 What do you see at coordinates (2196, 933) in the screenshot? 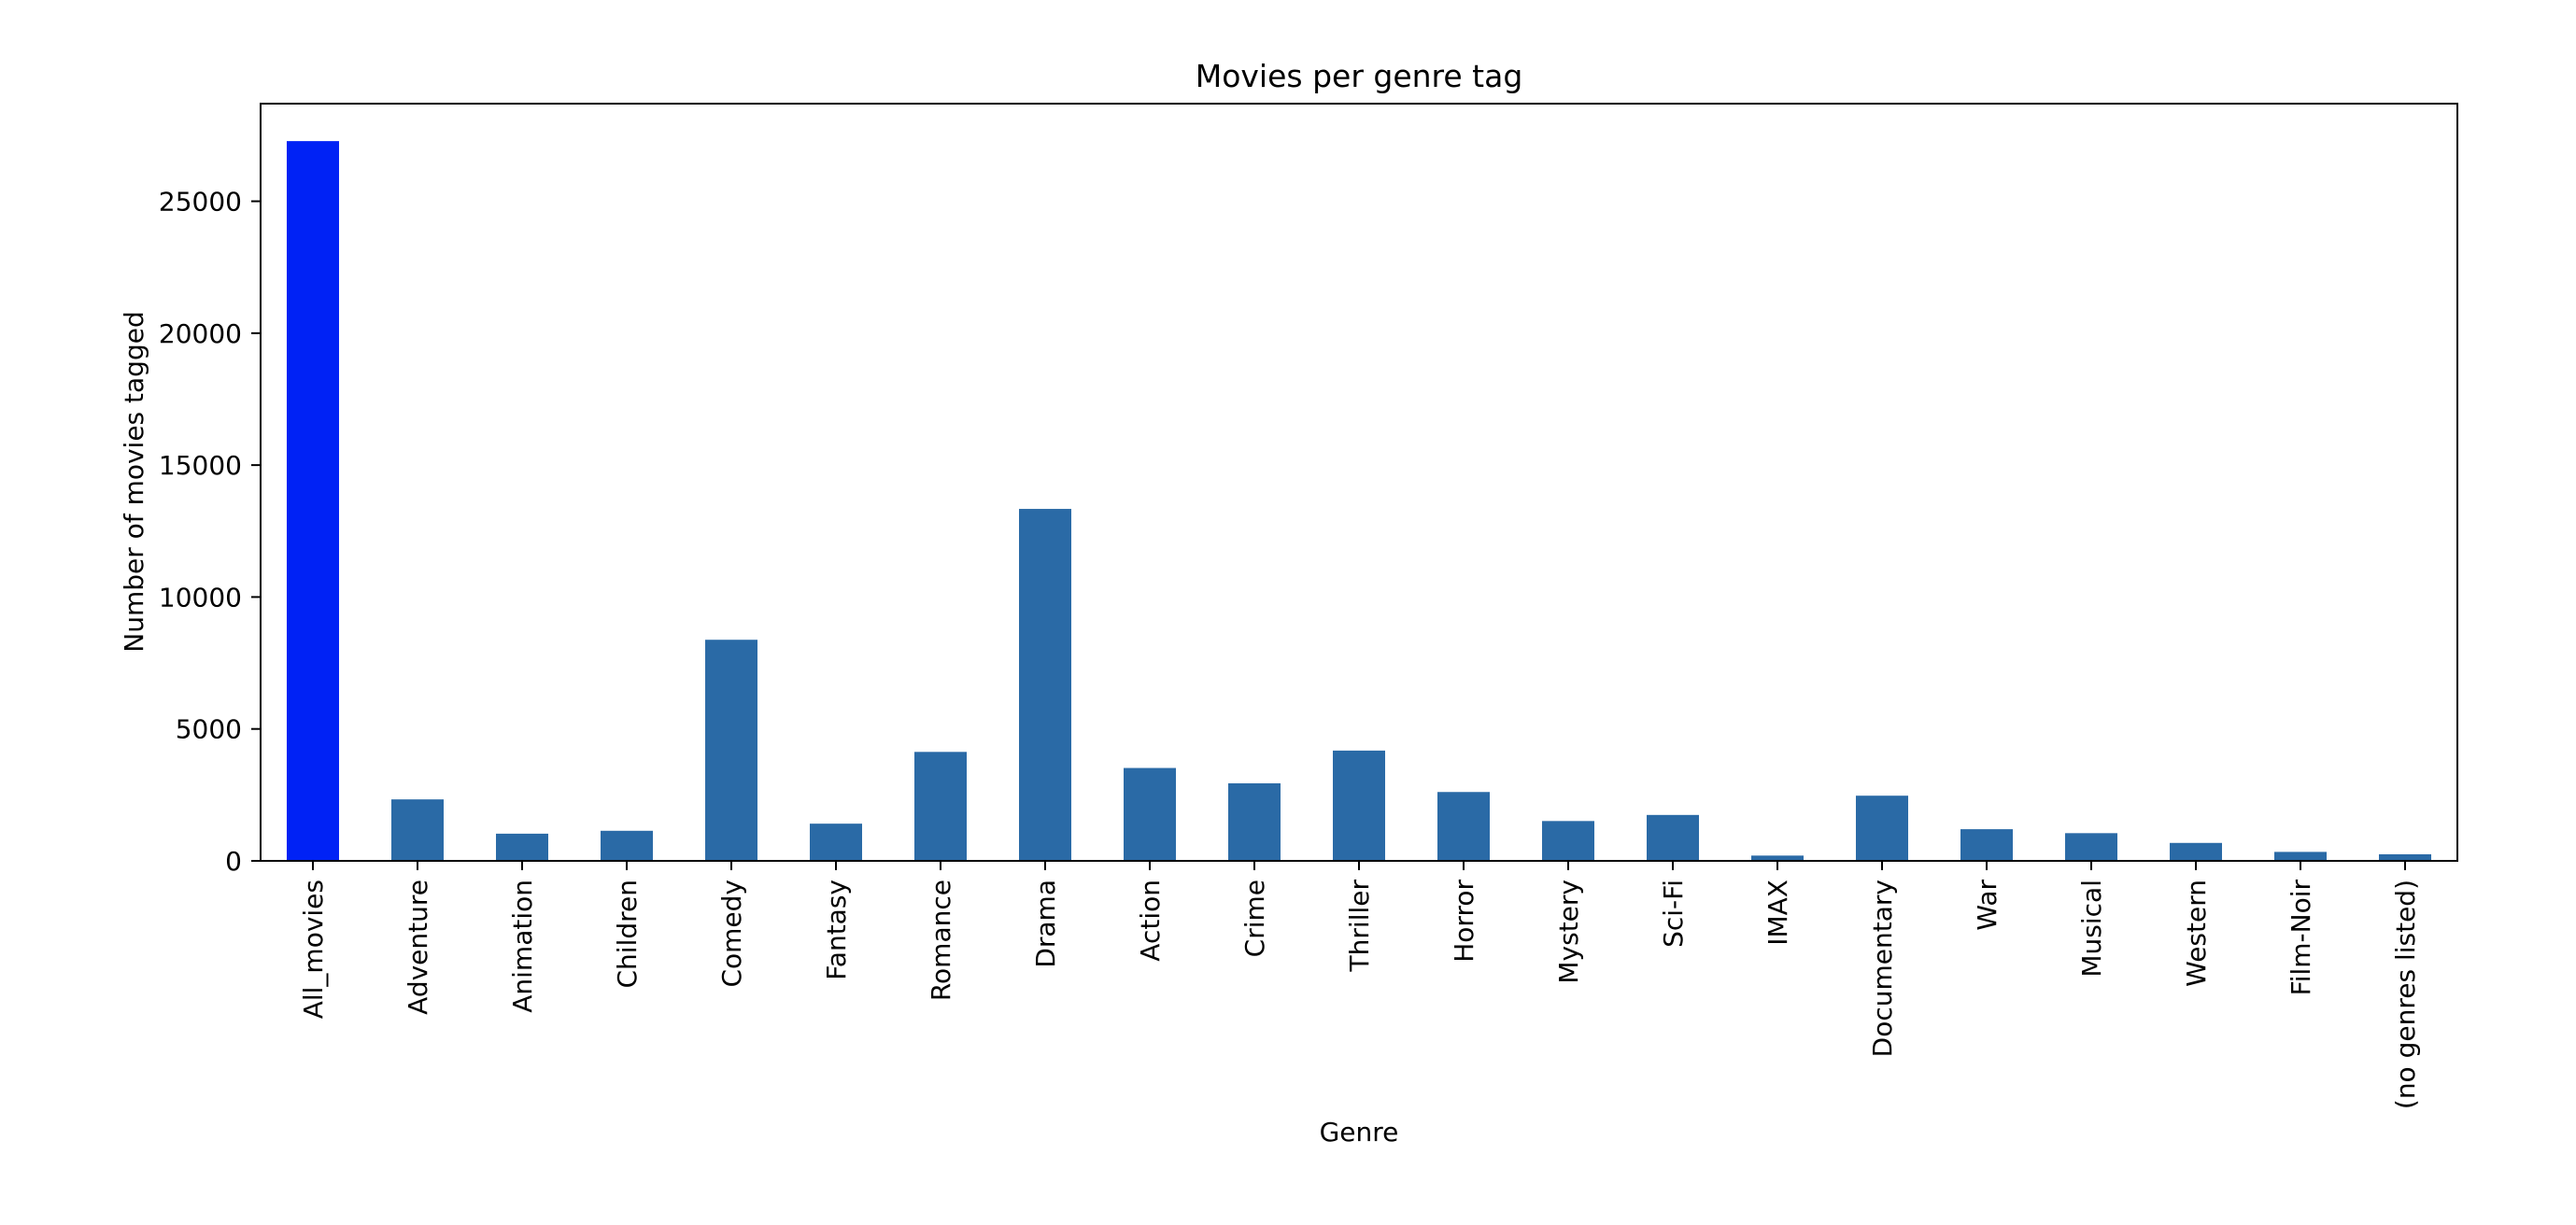
I see `x-tick-label: Western` at bounding box center [2196, 933].